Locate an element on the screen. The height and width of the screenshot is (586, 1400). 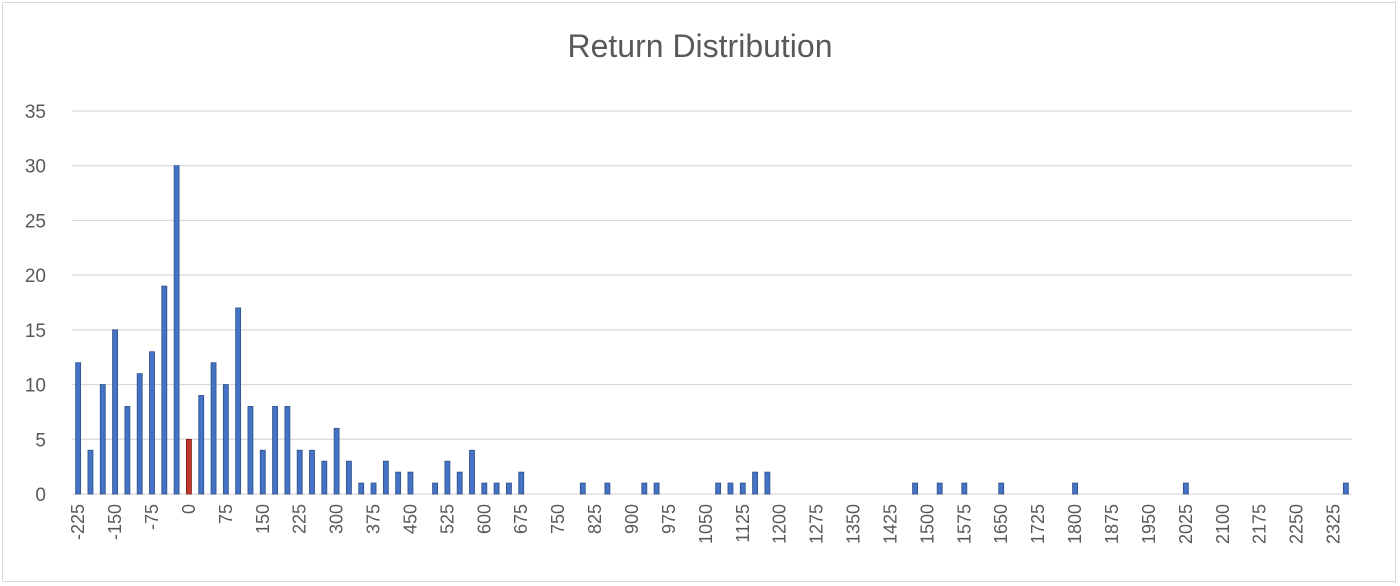
x-tick-label: 1200 is located at coordinates (780, 524).